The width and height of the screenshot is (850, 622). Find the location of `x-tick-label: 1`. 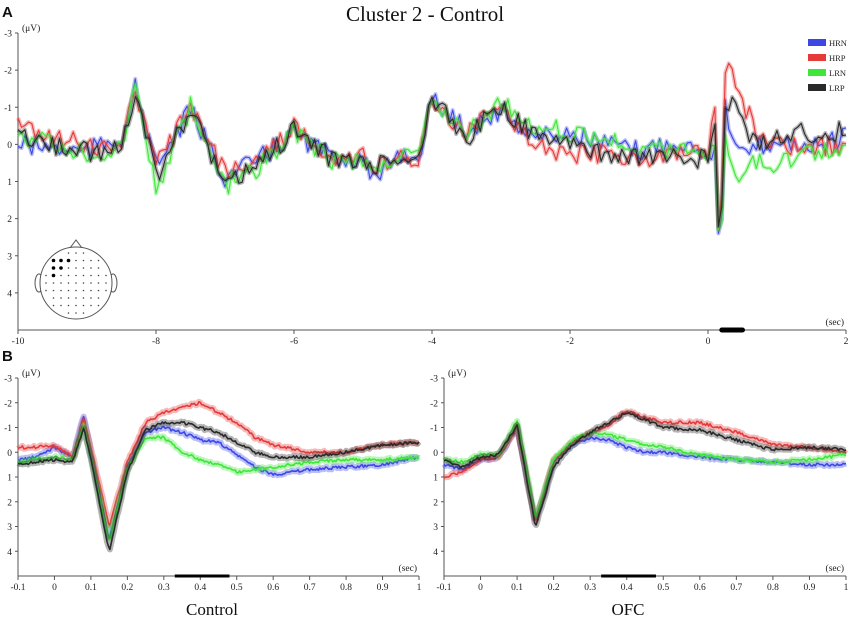

x-tick-label: 1 is located at coordinates (419, 588).